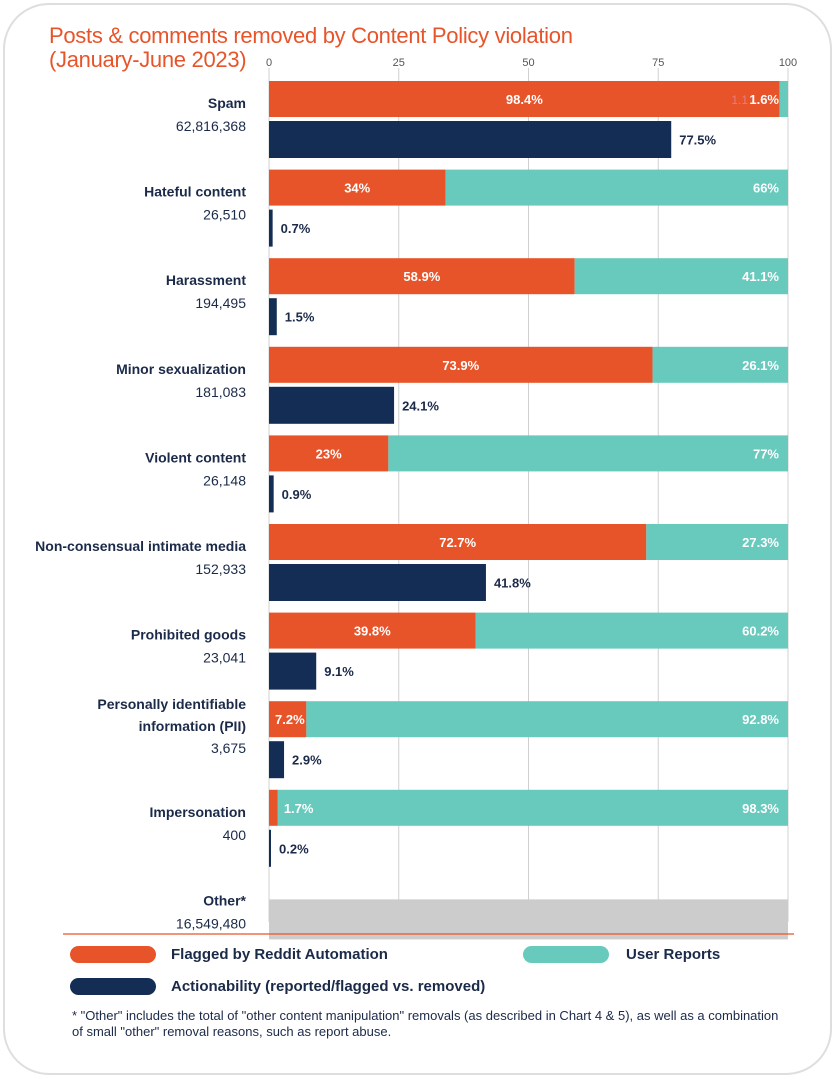 The height and width of the screenshot is (1080, 837). I want to click on data-label-actionability-prohibited-goods: 9.1%, so click(339, 671).